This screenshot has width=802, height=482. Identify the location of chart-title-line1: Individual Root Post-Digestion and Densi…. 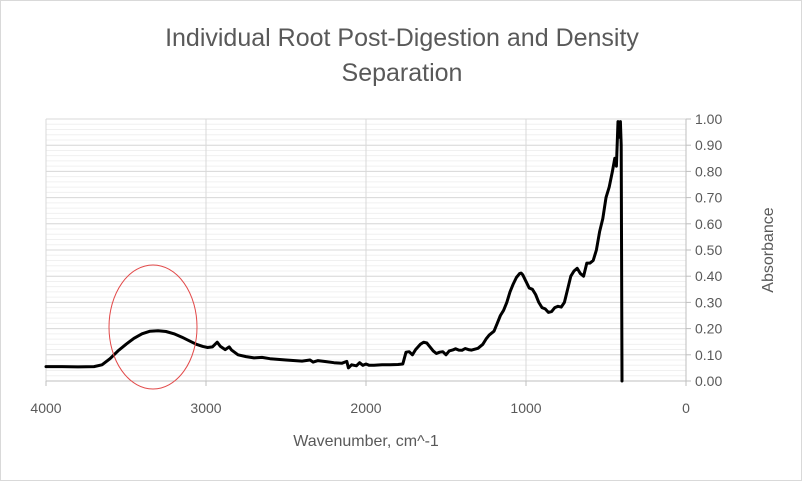
(402, 38).